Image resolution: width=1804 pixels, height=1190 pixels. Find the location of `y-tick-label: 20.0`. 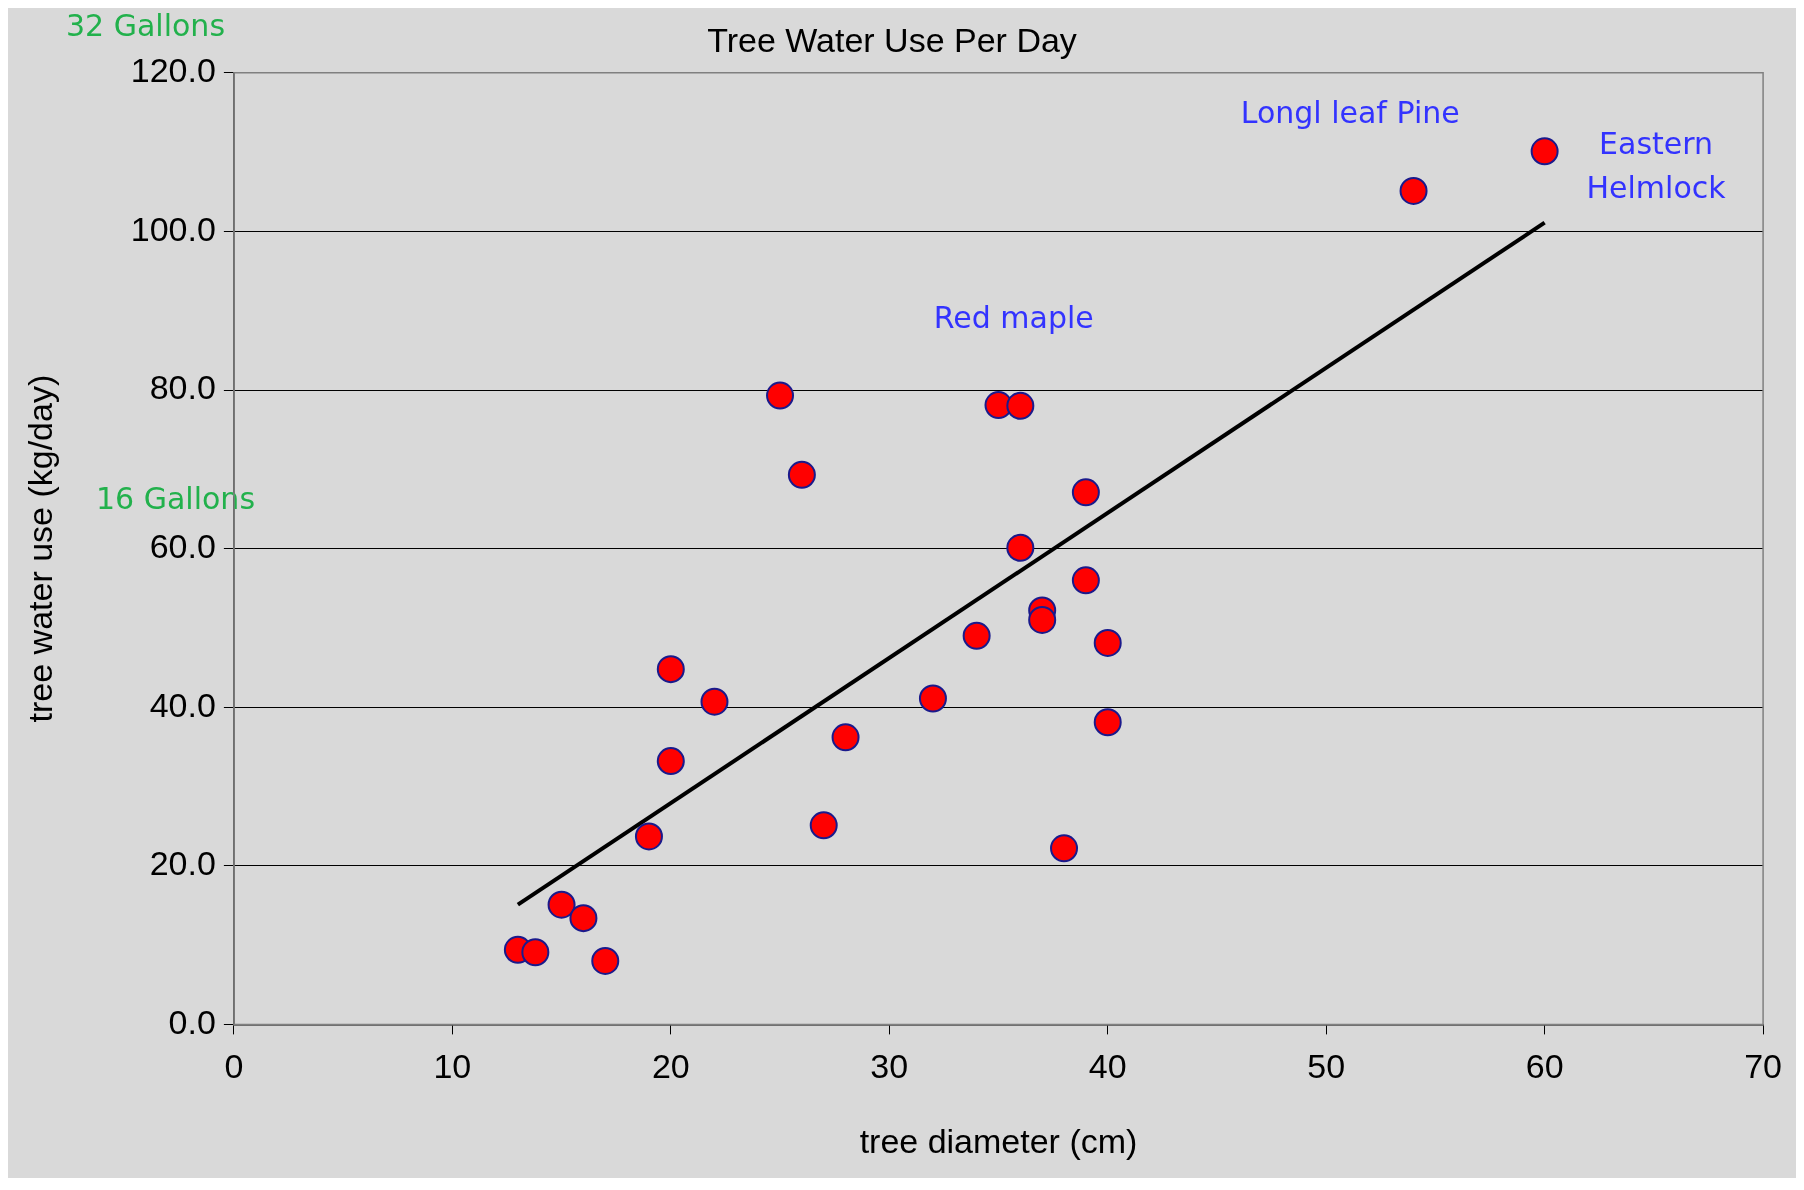

y-tick-label: 20.0 is located at coordinates (182, 863).